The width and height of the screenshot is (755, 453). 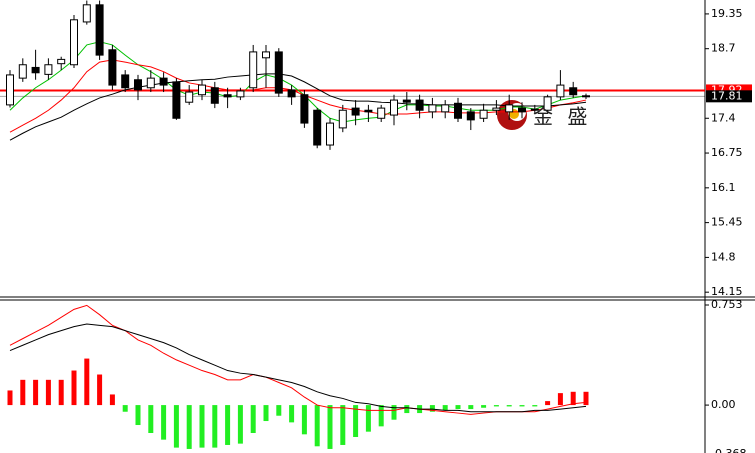 I want to click on price-tag, so click(x=729, y=96).